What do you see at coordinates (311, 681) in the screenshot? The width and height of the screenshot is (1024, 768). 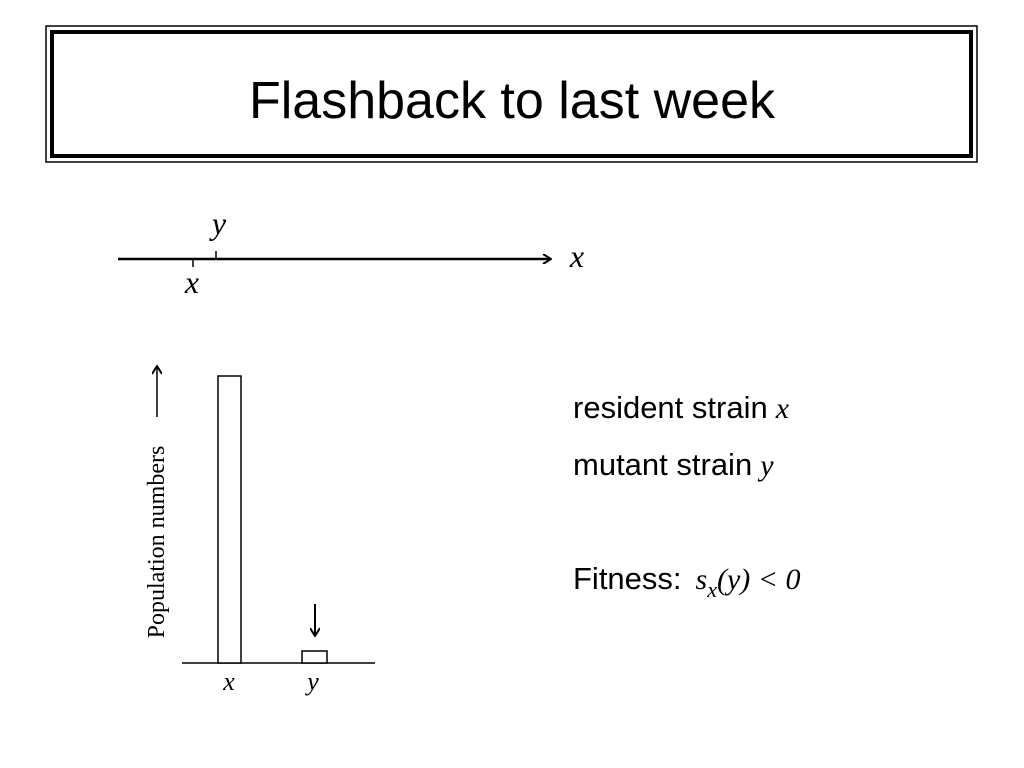 I see `category-label: y` at bounding box center [311, 681].